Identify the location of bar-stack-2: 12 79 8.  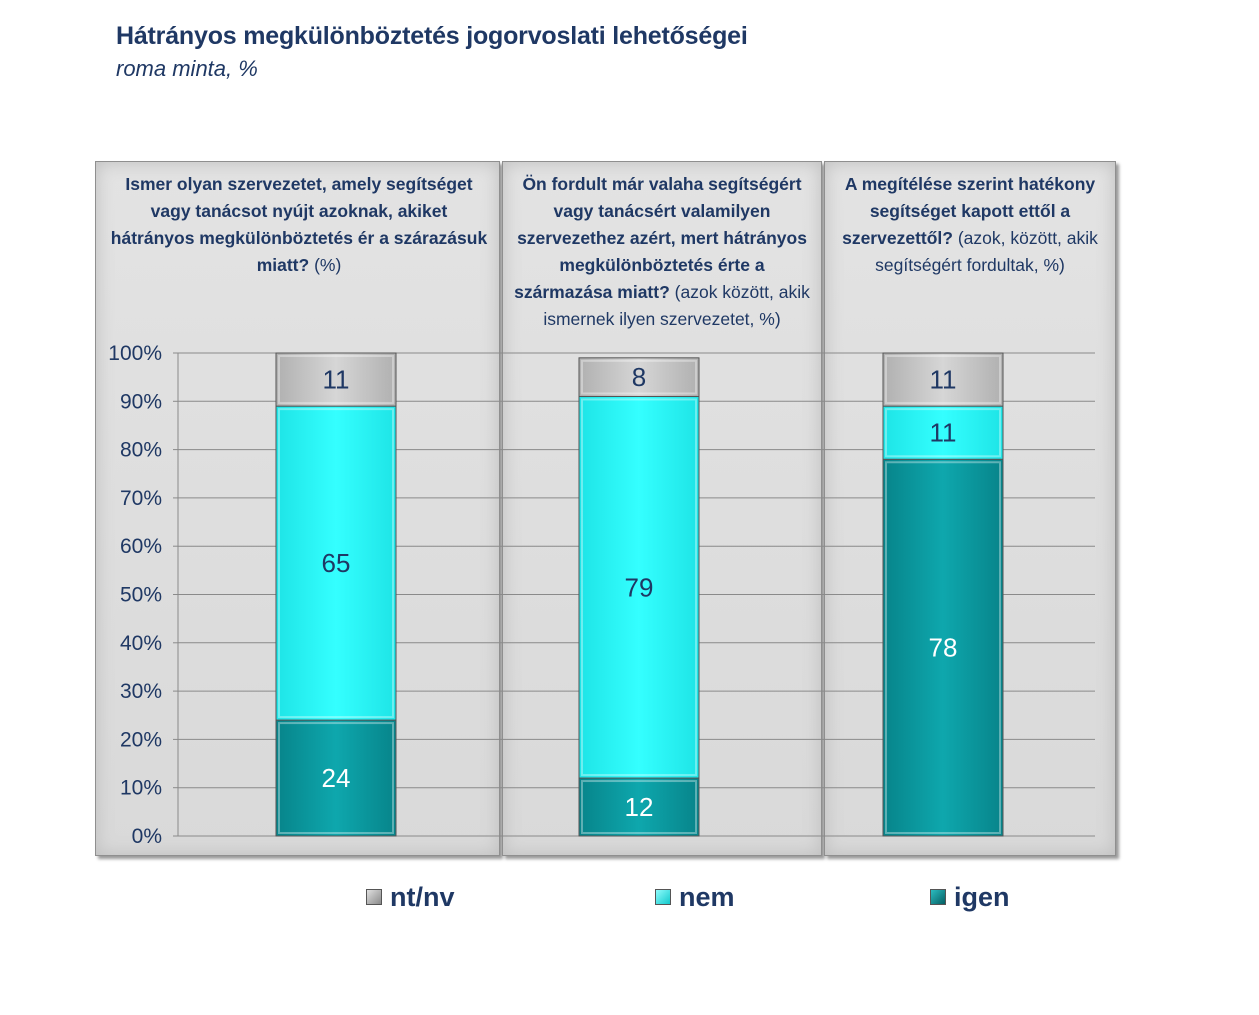
(639, 597).